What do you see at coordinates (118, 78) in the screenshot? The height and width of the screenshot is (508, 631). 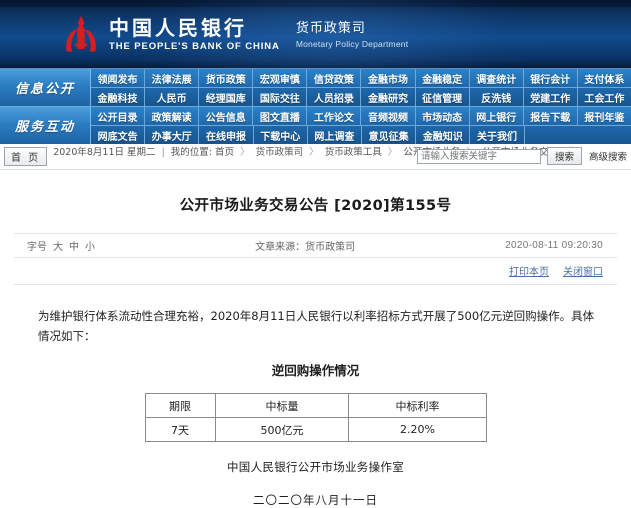 I see `nav-item-news: 领闻发布` at bounding box center [118, 78].